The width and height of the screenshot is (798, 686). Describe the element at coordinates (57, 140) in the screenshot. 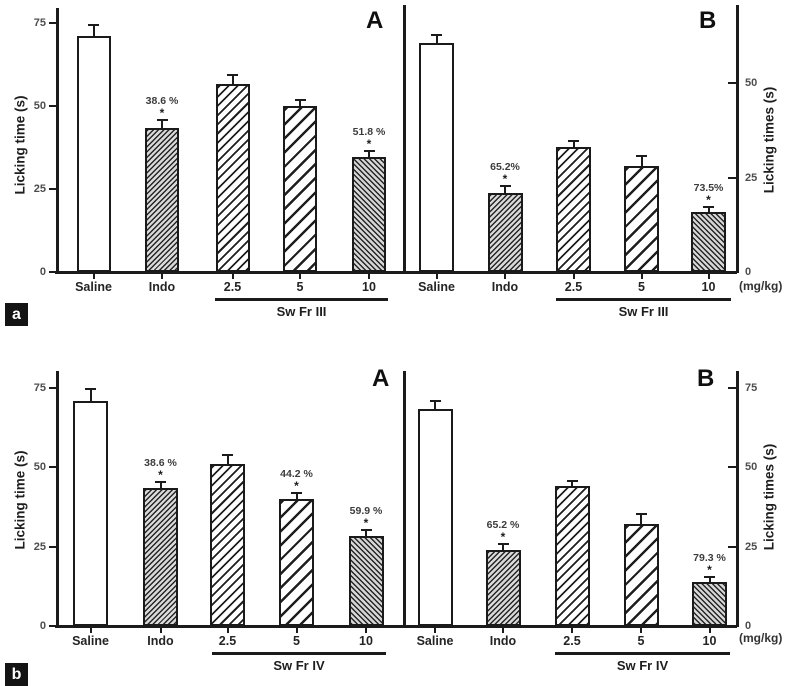

I see `y-axis-left` at that location.